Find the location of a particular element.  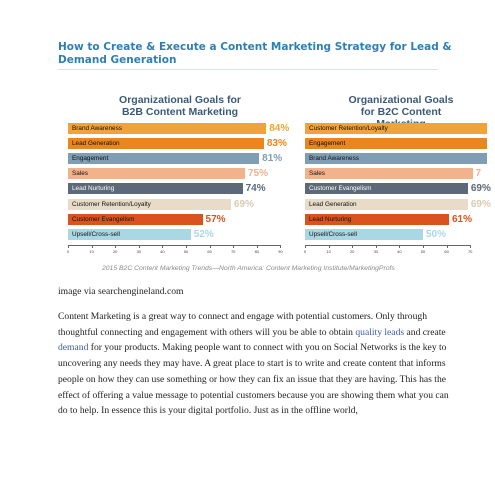

b2b-bar-label: Customer Retention/Loyalty is located at coordinates (111, 204).